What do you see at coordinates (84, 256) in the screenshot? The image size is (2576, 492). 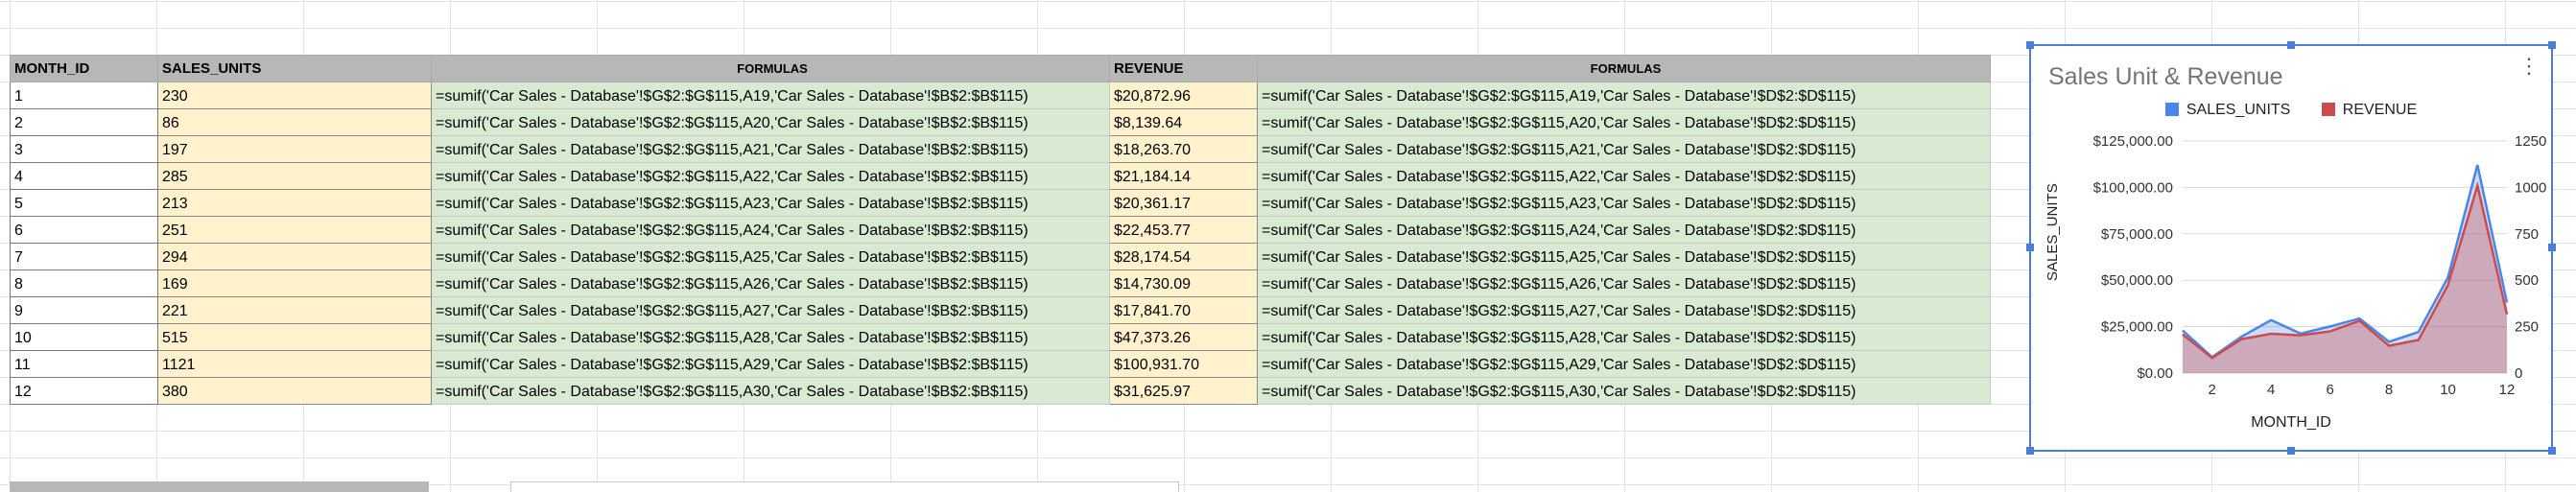 I see `cell-month-id: 7` at bounding box center [84, 256].